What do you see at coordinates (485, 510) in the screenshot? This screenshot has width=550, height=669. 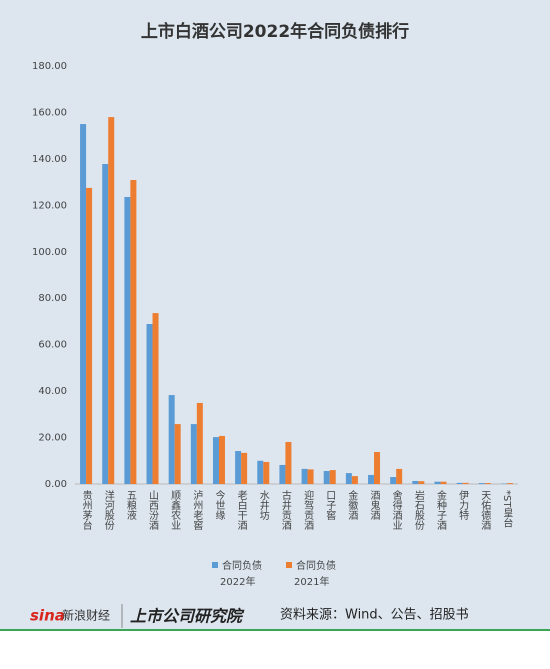 I see `x-tick-label: 天佑德酒` at bounding box center [485, 510].